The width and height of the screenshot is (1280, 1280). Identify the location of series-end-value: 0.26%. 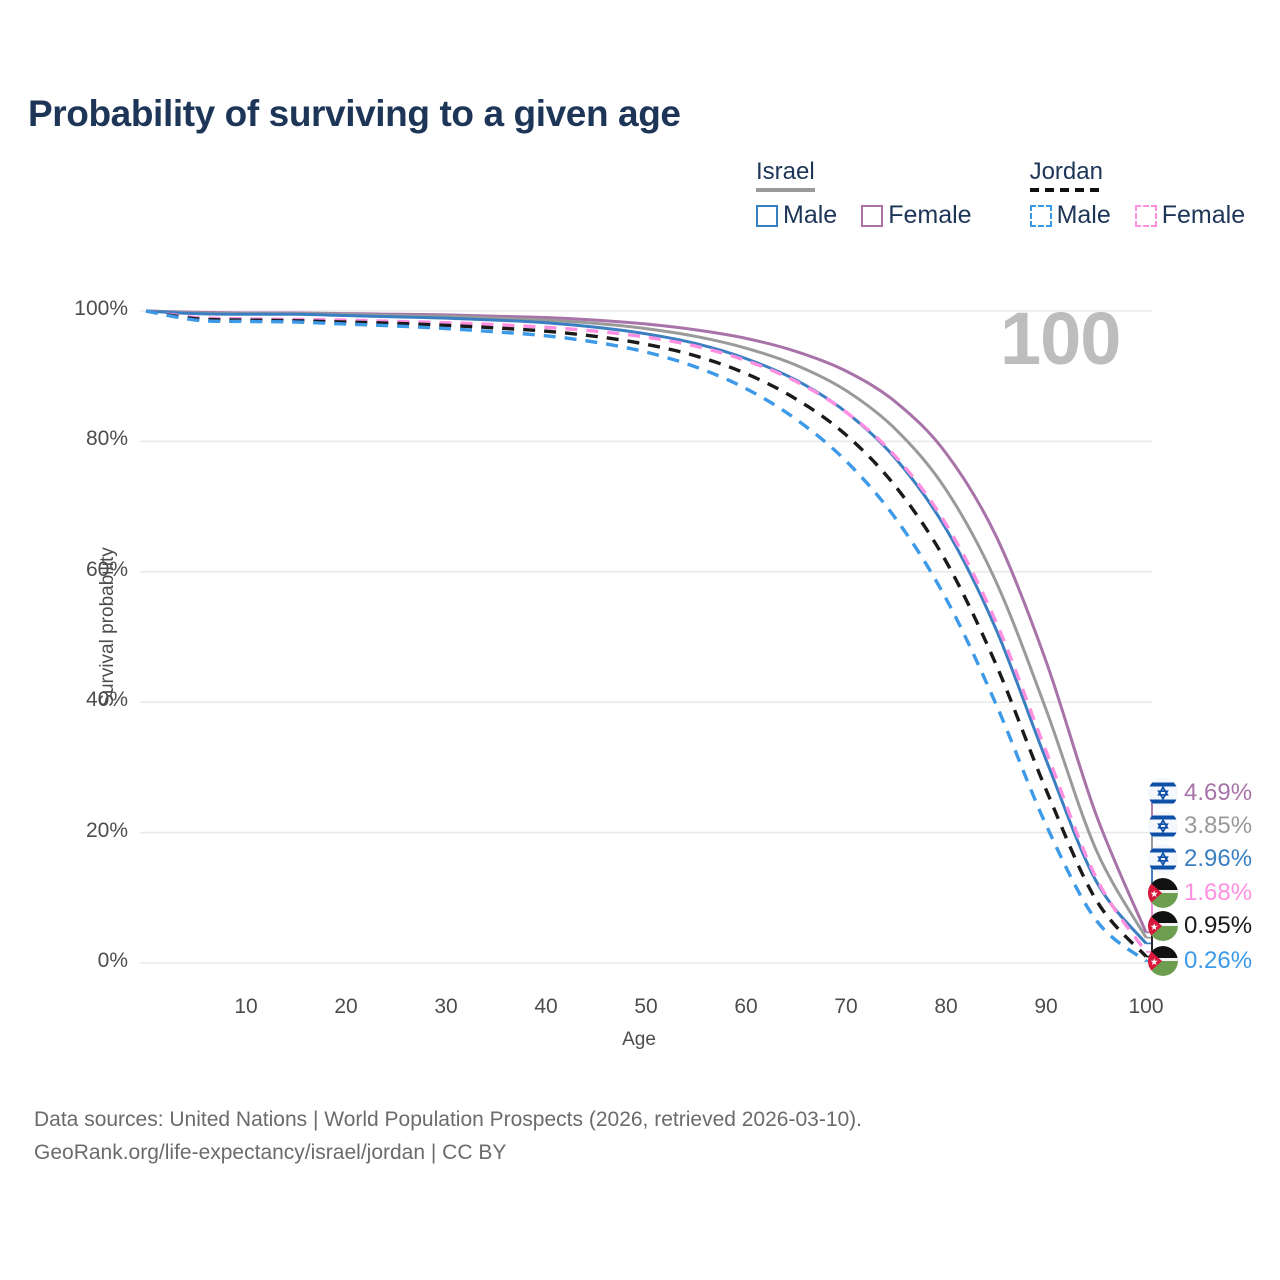
(1218, 960).